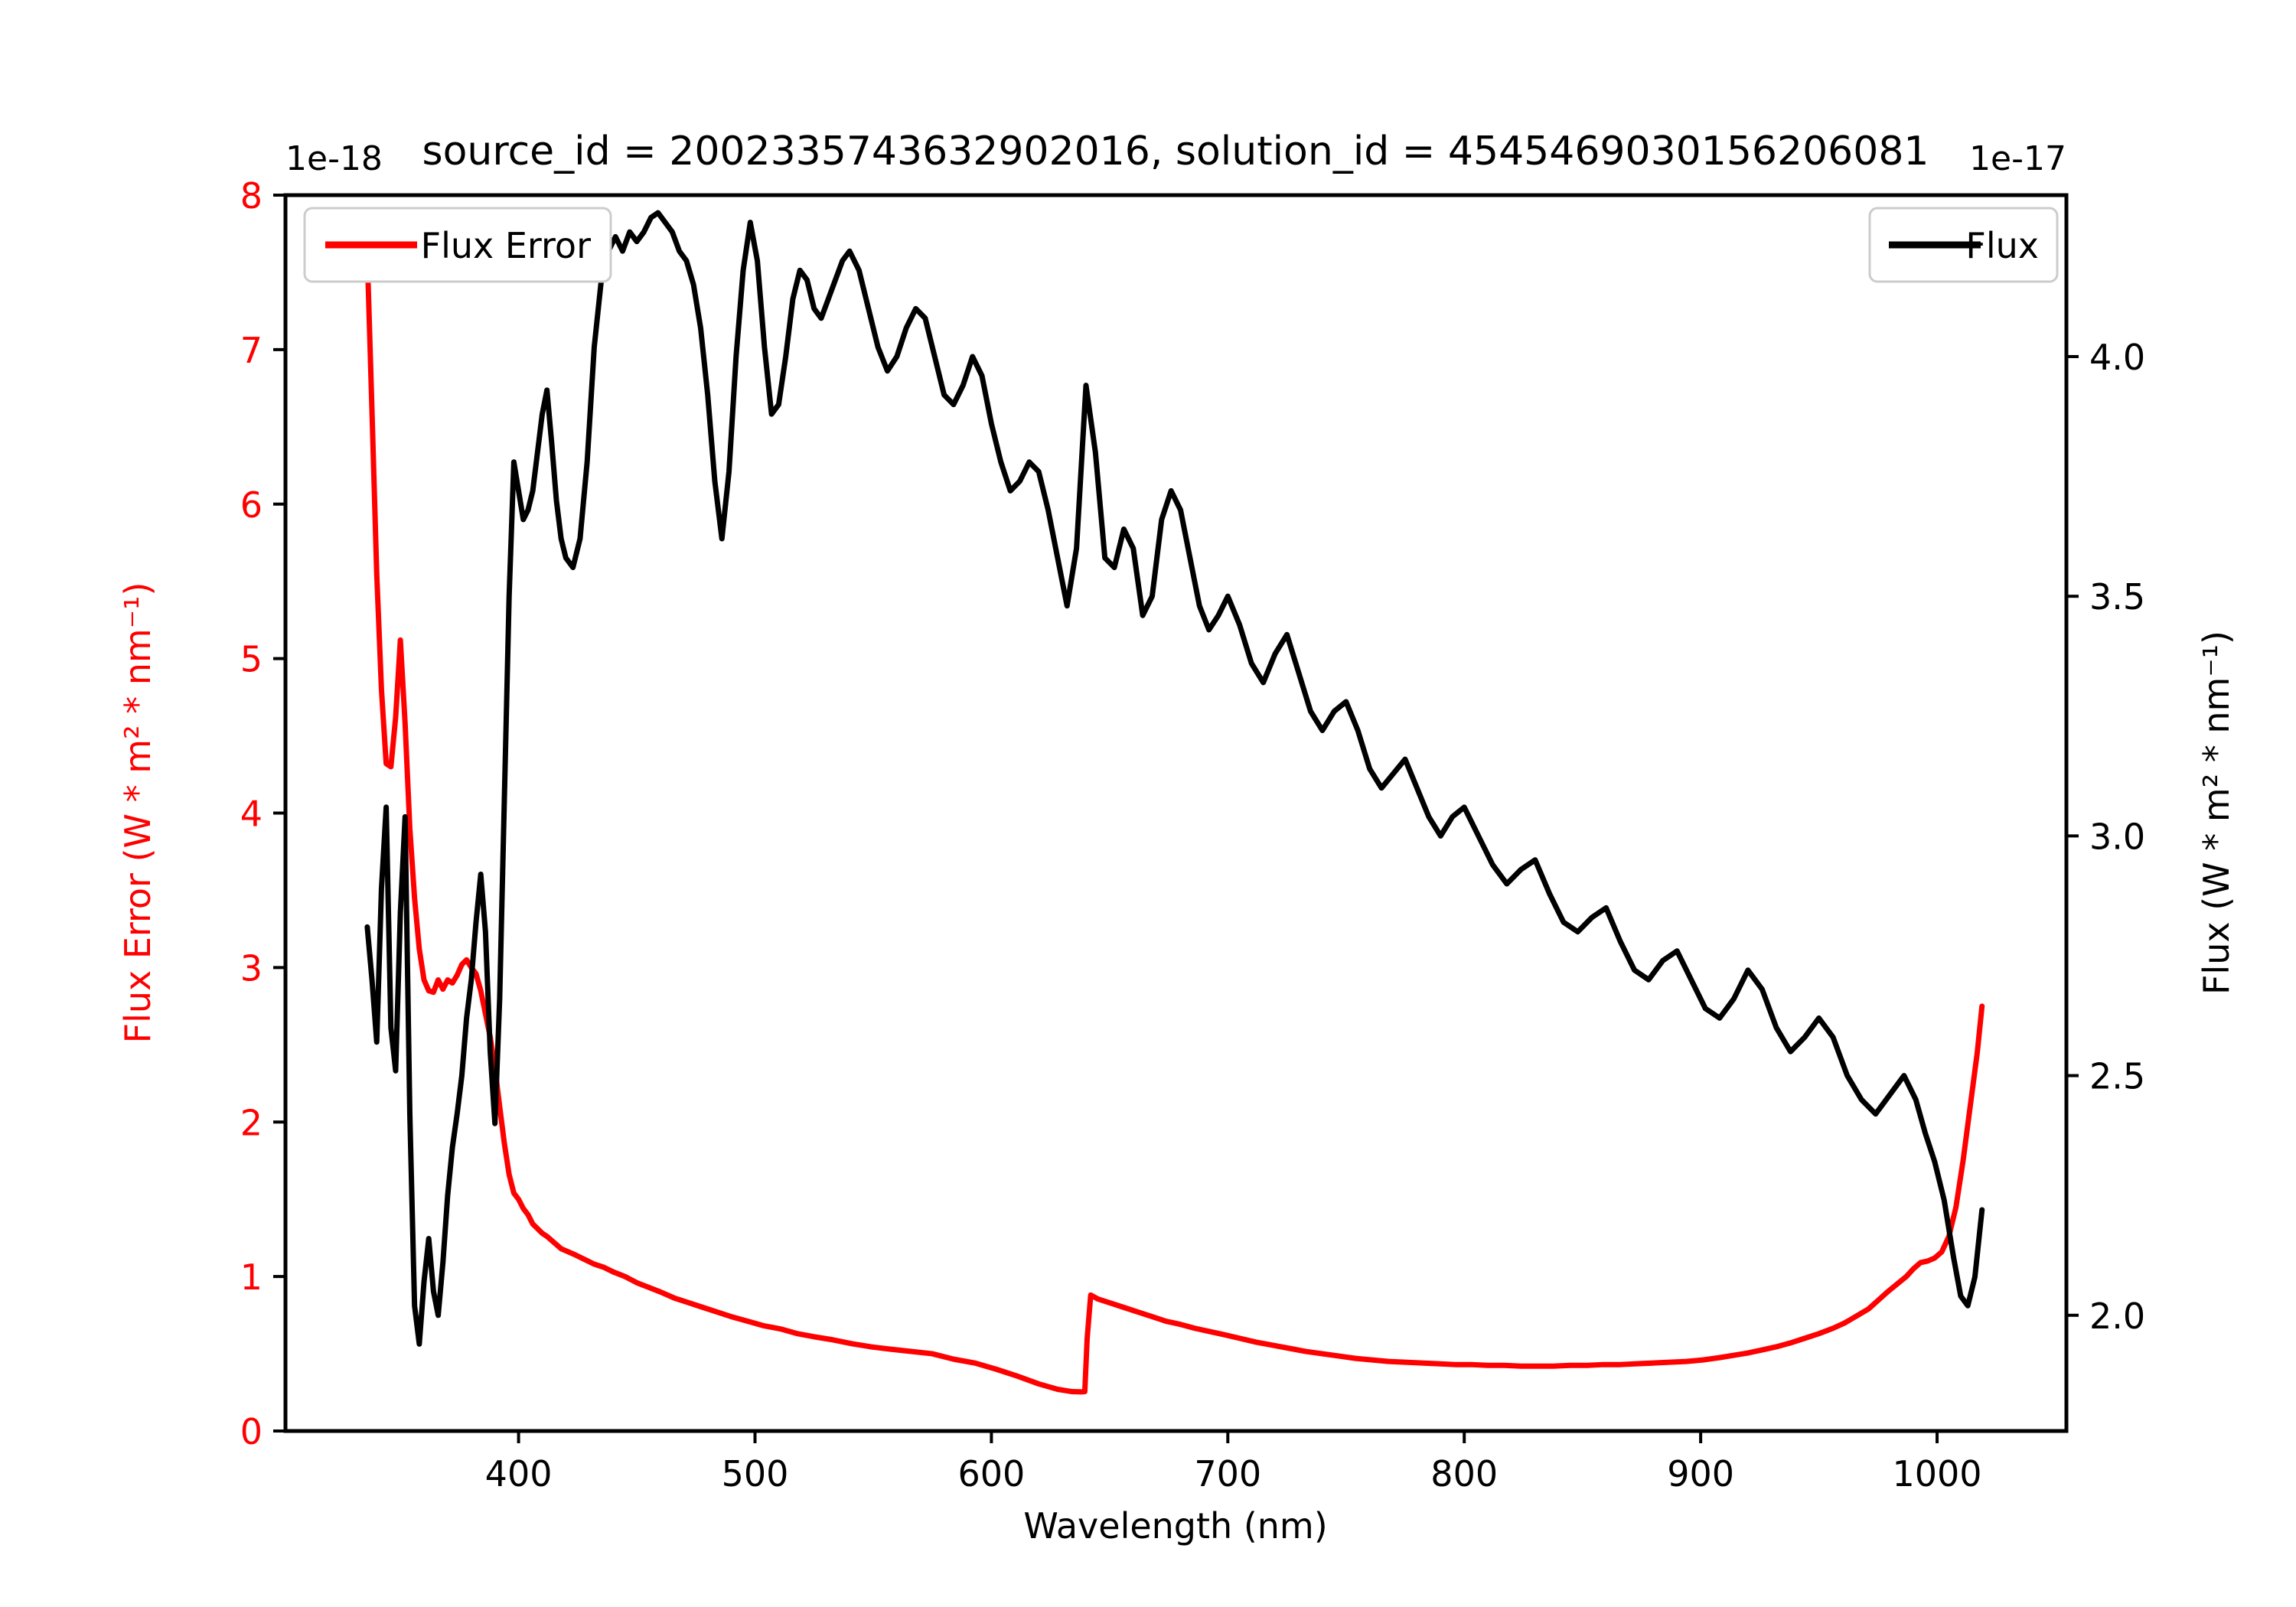 Image resolution: width=2296 pixels, height=1607 pixels. What do you see at coordinates (137, 813) in the screenshot?
I see `left-axis-title: Flux Error (W * m² * nm⁻¹)` at bounding box center [137, 813].